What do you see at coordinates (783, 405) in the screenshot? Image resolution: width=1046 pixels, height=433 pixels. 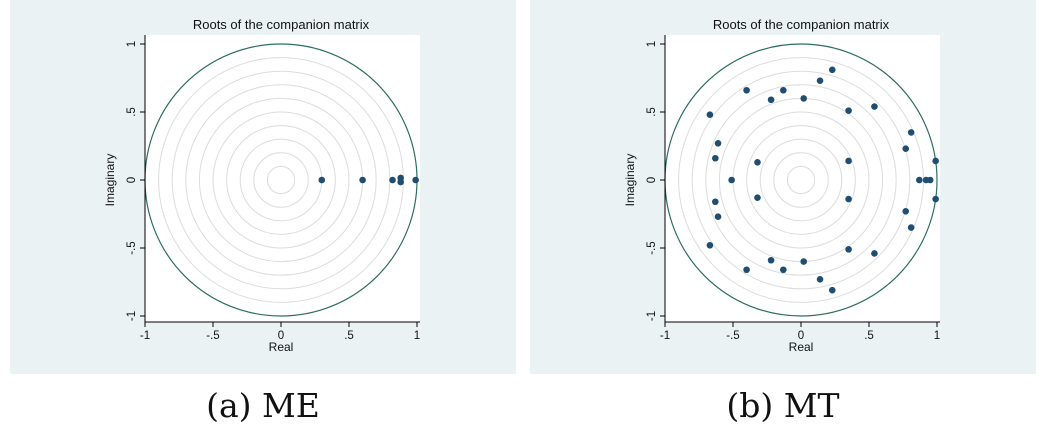 I see `caption-mt: (b) MT` at bounding box center [783, 405].